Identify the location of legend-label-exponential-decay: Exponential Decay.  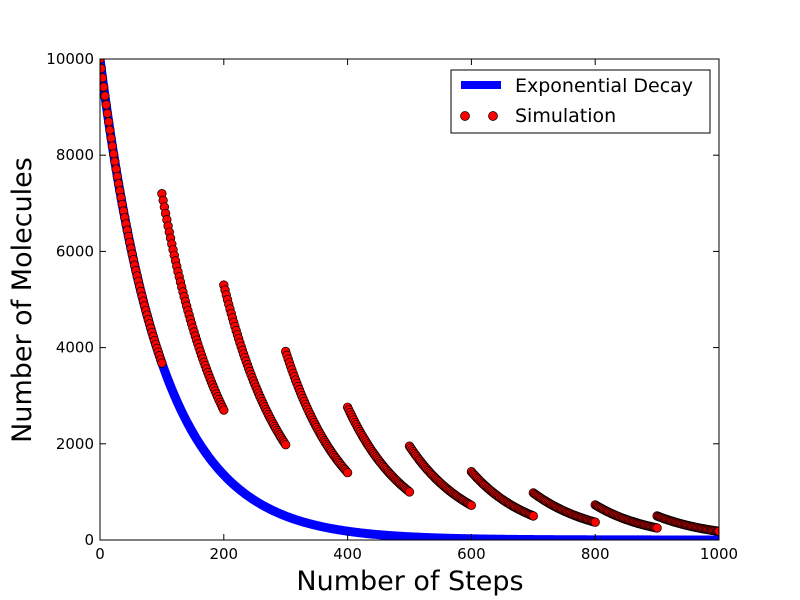
(604, 86).